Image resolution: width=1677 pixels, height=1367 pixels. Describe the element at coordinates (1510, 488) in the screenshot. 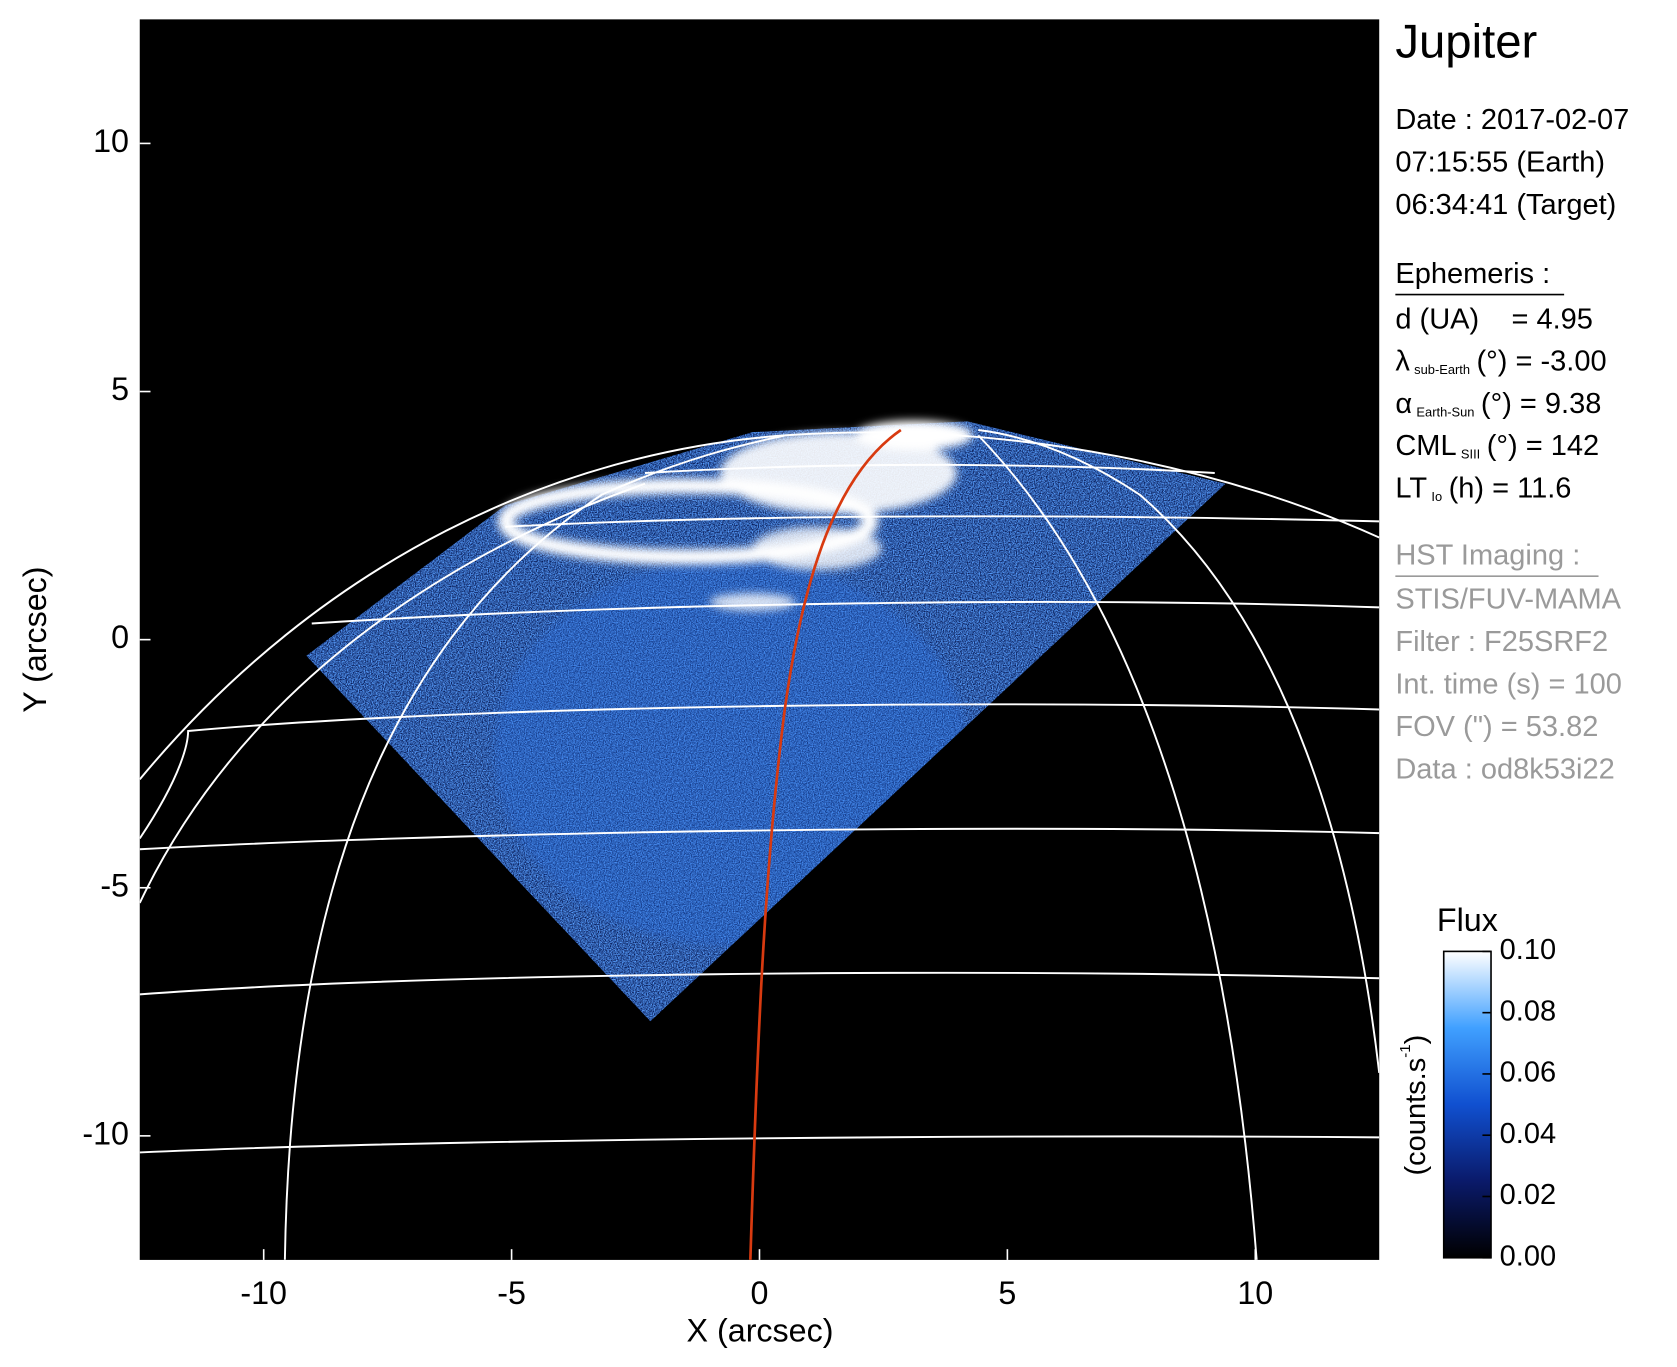

I see `ephemeris-value: (h) = 11.6` at that location.